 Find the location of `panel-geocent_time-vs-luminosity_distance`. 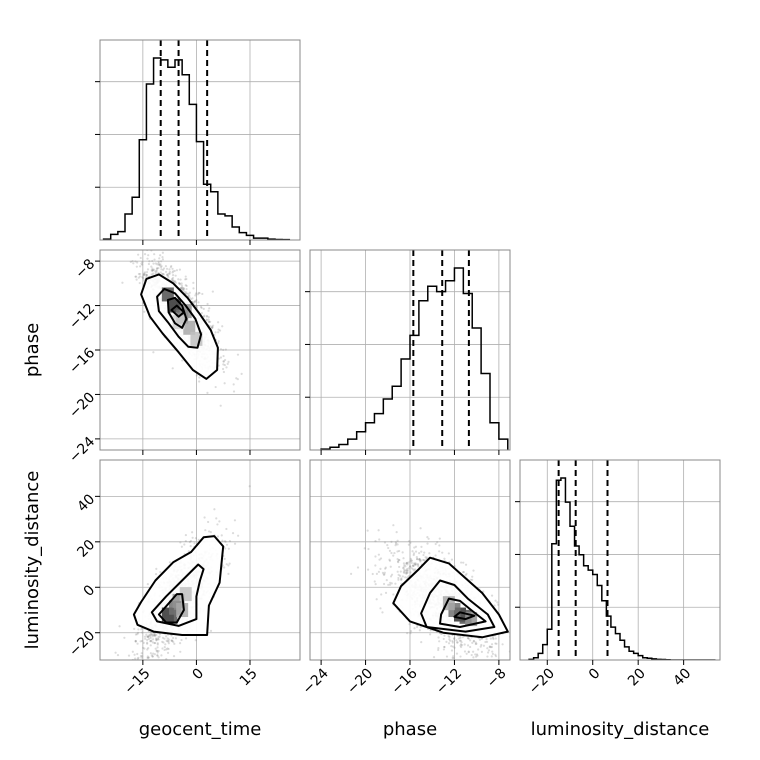

panel-geocent_time-vs-luminosity_distance is located at coordinates (200, 560).